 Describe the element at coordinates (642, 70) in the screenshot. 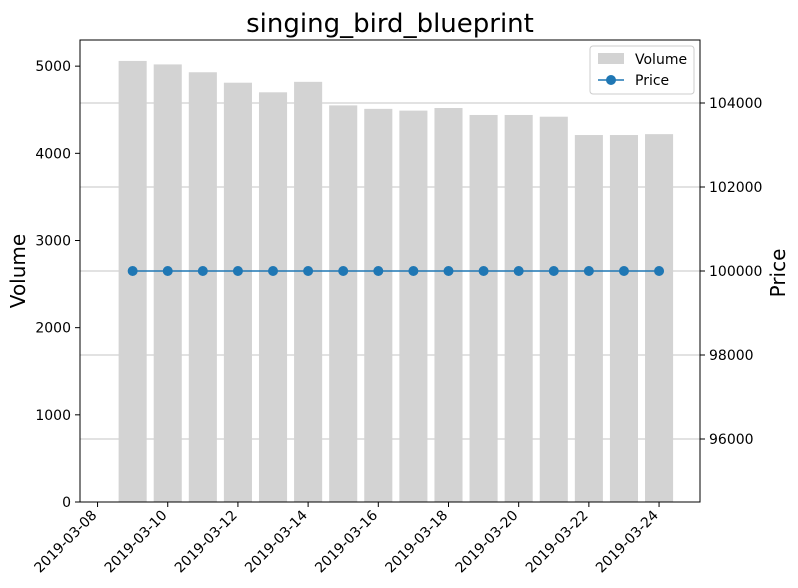

I see `legend: Volume Price` at that location.